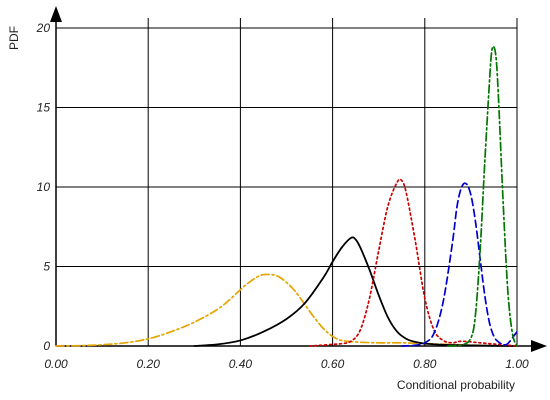 The width and height of the screenshot is (550, 400). Describe the element at coordinates (14, 38) in the screenshot. I see `y-axis-title: PDF` at that location.